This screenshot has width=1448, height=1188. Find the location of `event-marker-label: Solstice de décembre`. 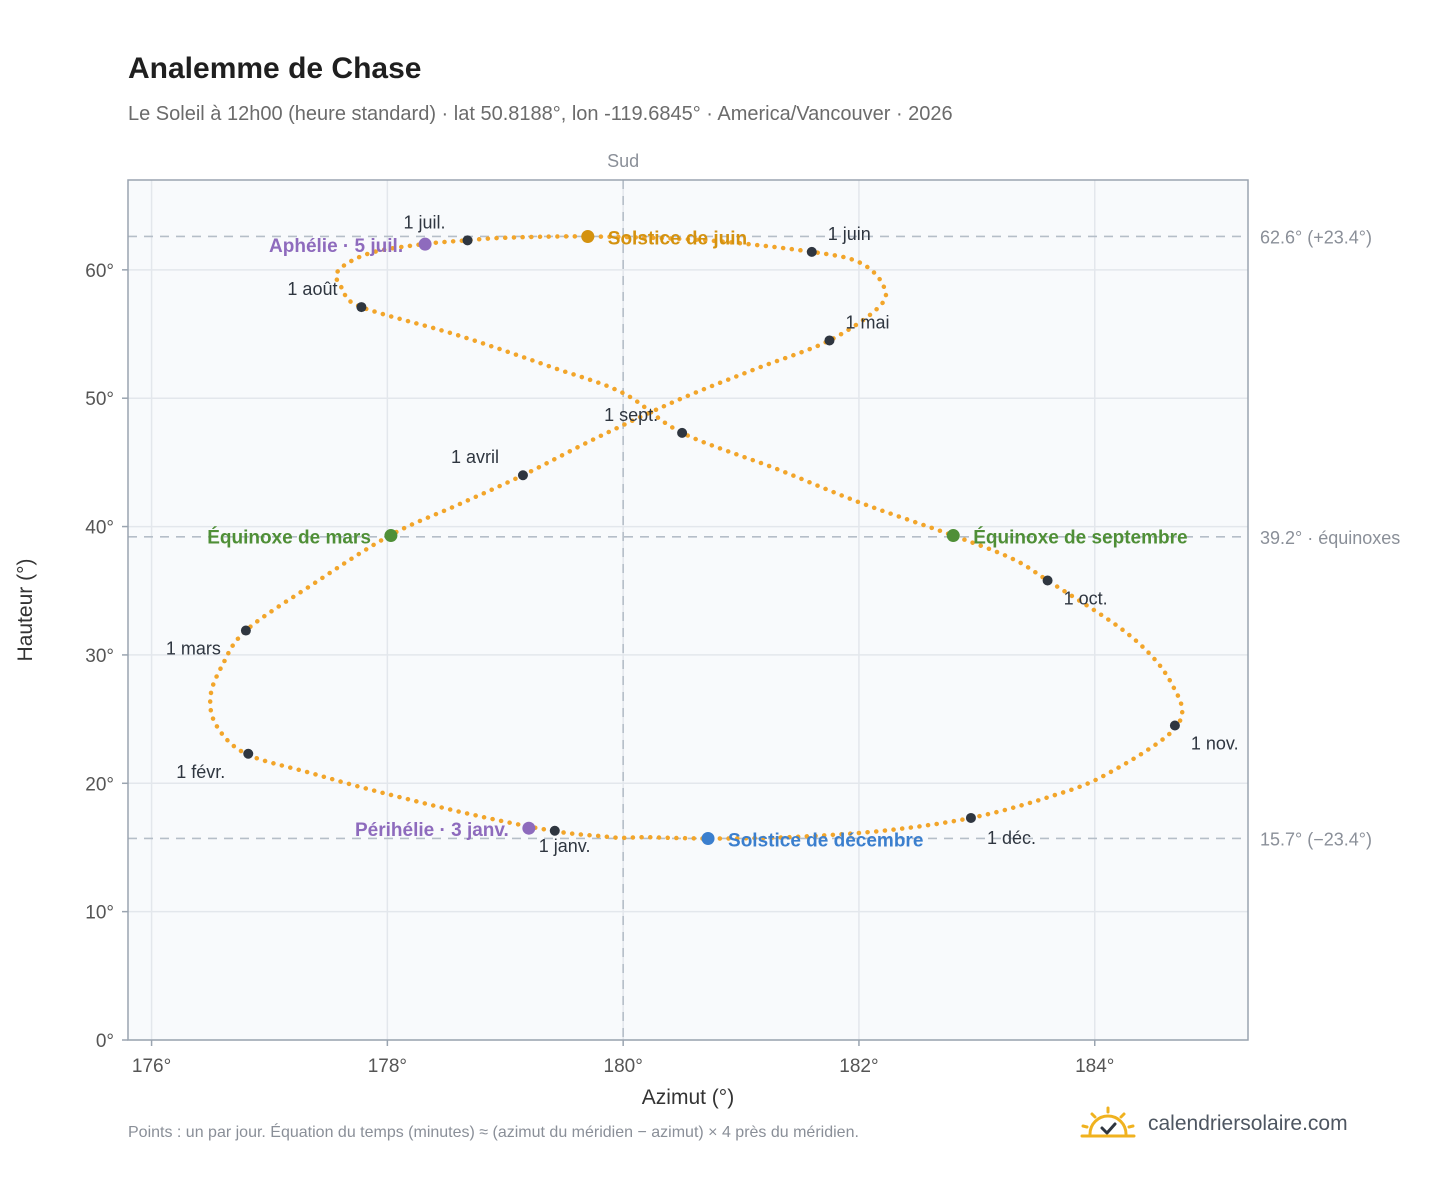

event-marker-label: Solstice de décembre is located at coordinates (825, 840).